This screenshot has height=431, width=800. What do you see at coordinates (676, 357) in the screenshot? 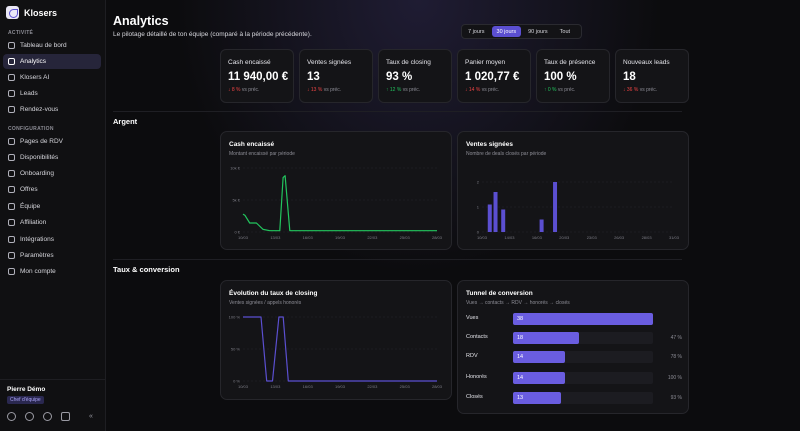
I see `funnel-percent: 78 %` at bounding box center [676, 357].